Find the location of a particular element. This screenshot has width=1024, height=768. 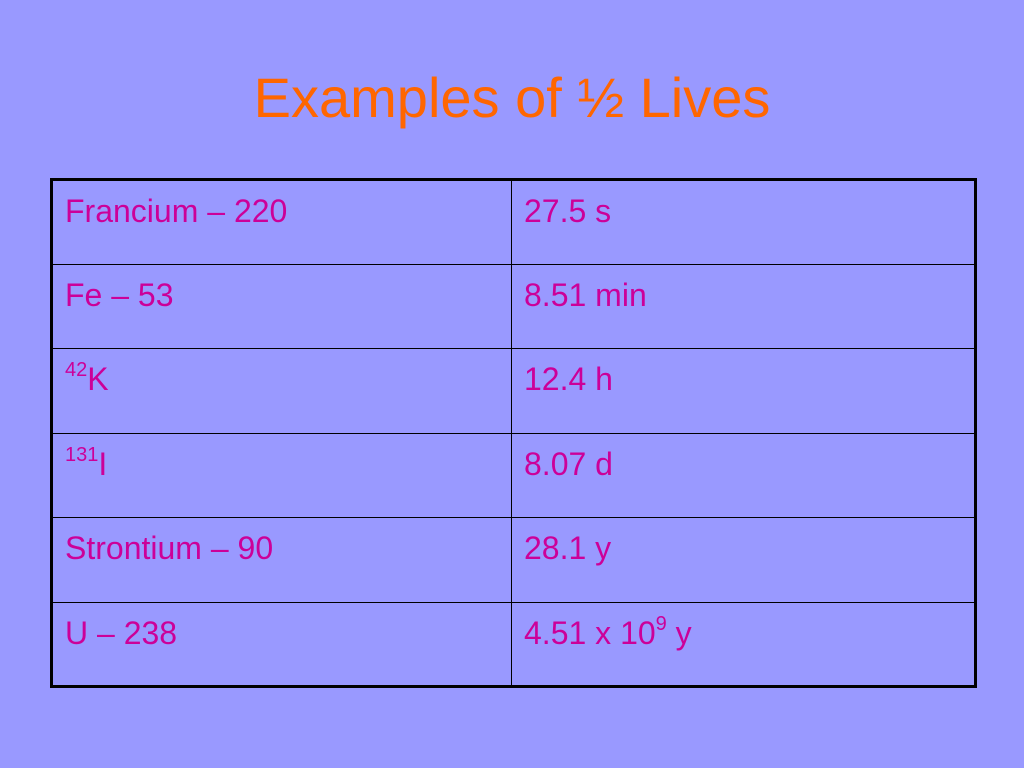

table-row: 42K 12.4 h is located at coordinates (513, 391).